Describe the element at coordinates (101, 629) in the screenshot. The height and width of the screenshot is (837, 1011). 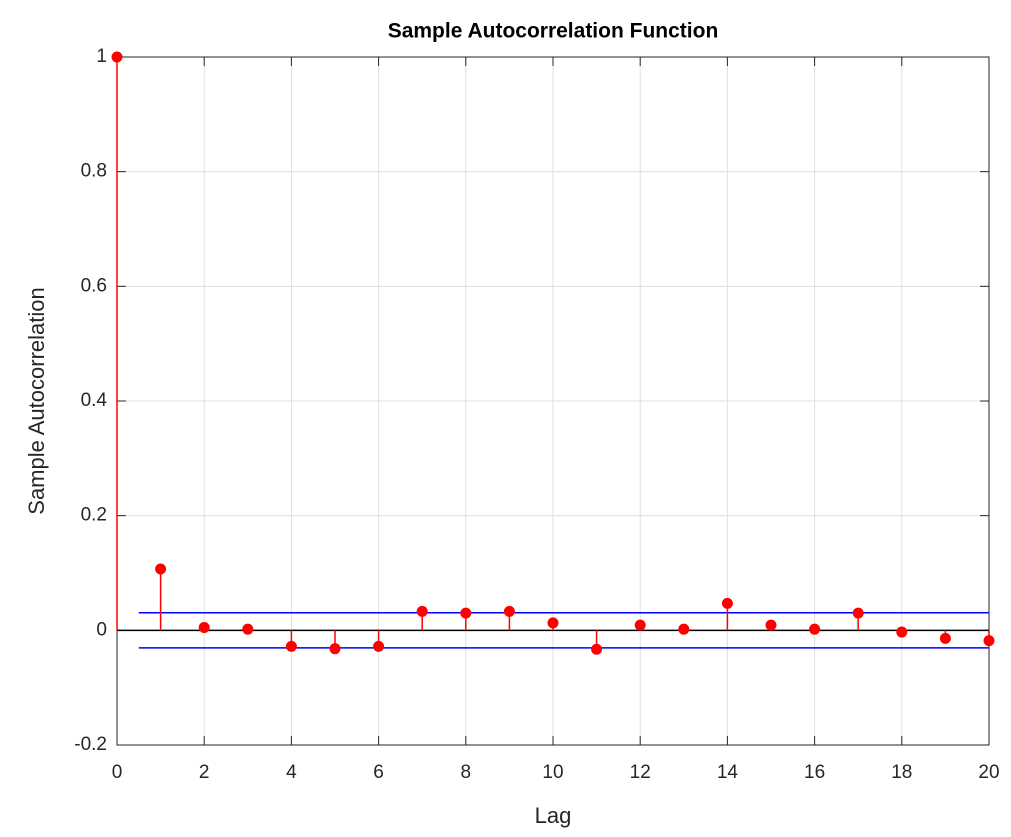
I see `y-tick-label: 0` at that location.